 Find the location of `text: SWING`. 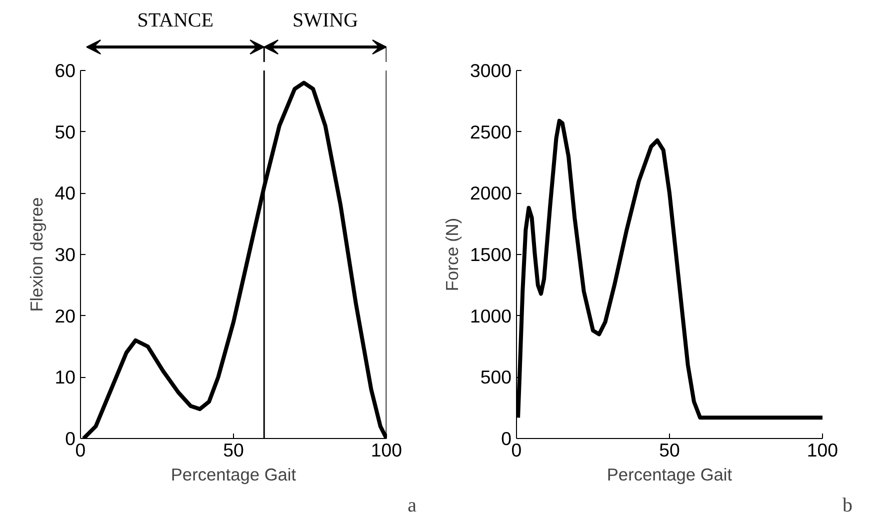

text: SWING is located at coordinates (325, 21).